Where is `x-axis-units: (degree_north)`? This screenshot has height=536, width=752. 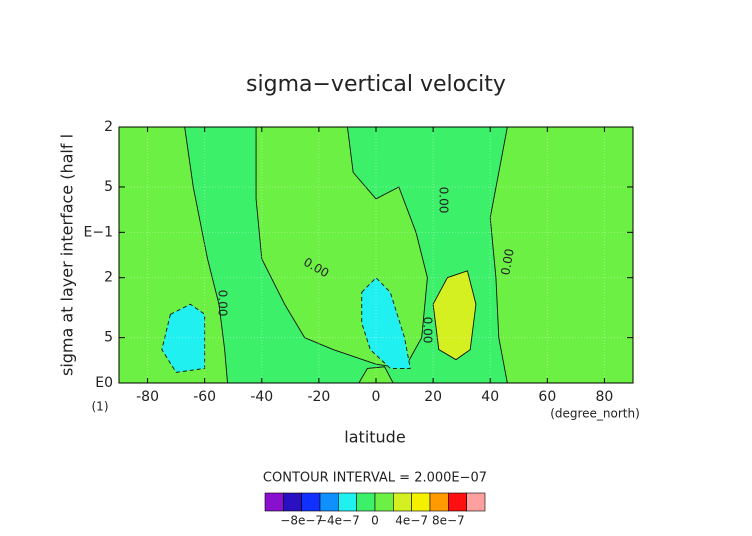 x-axis-units: (degree_north) is located at coordinates (595, 414).